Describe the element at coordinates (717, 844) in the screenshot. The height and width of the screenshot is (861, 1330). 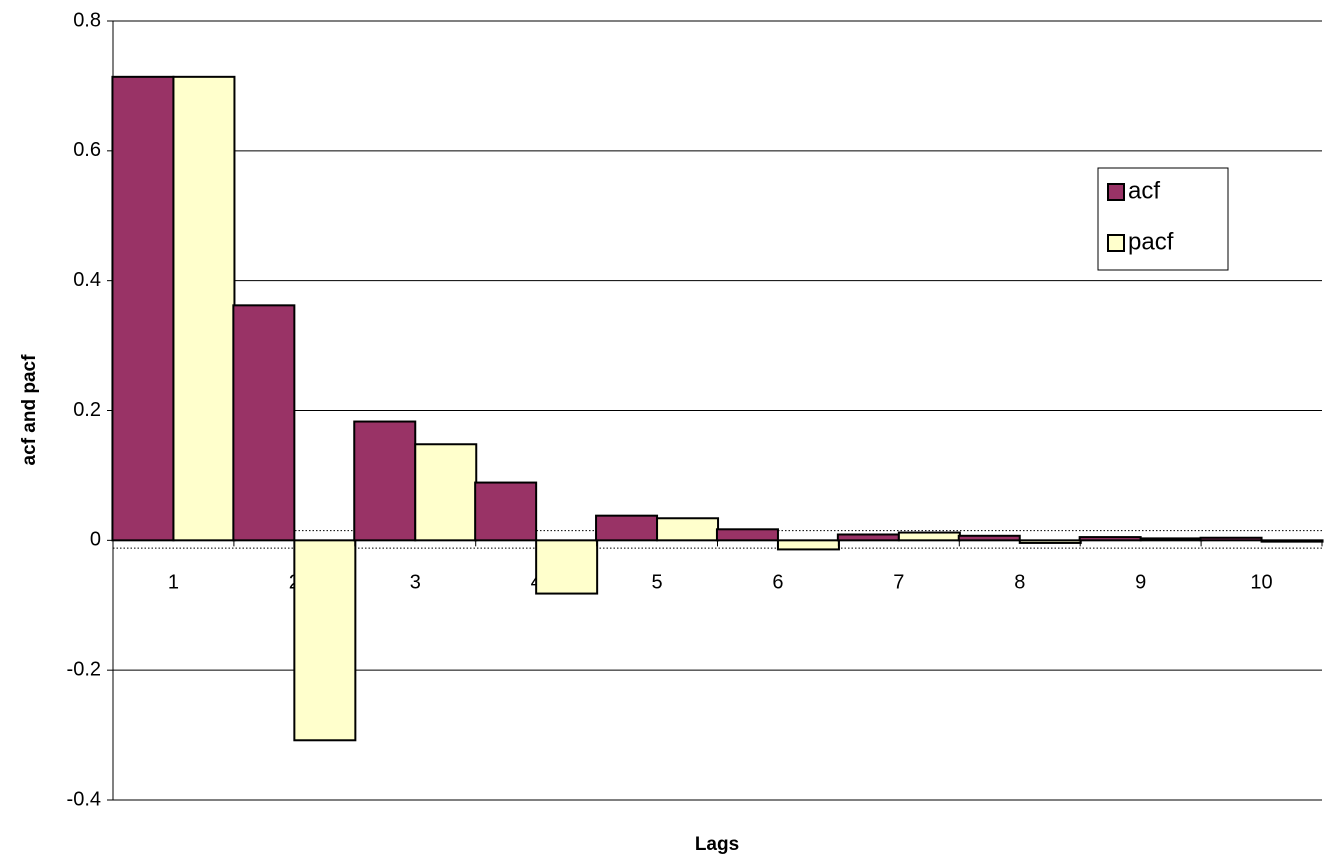
I see `x-axis-title: Lags` at that location.